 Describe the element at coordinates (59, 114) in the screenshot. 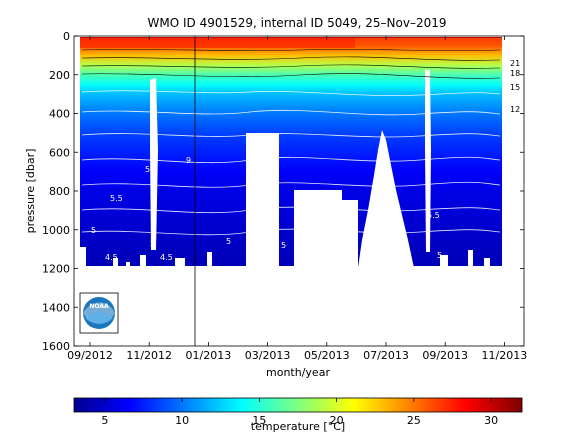

I see `y-tick-label: 400` at that location.